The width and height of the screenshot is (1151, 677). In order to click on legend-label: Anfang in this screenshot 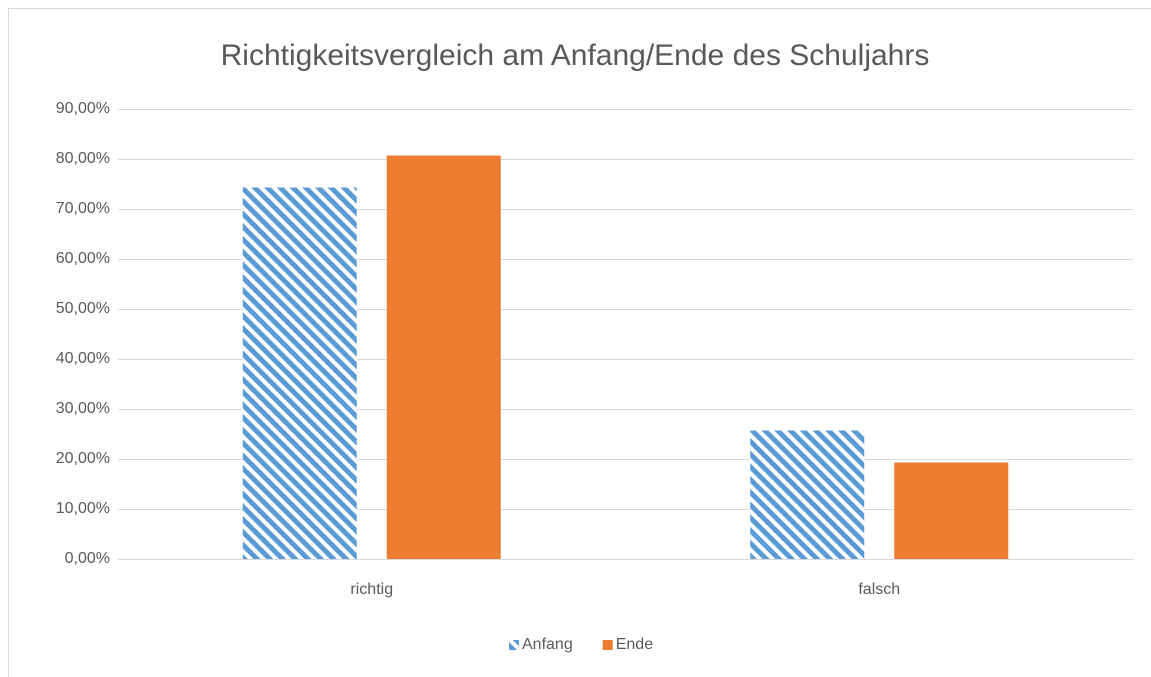, I will do `click(547, 644)`.